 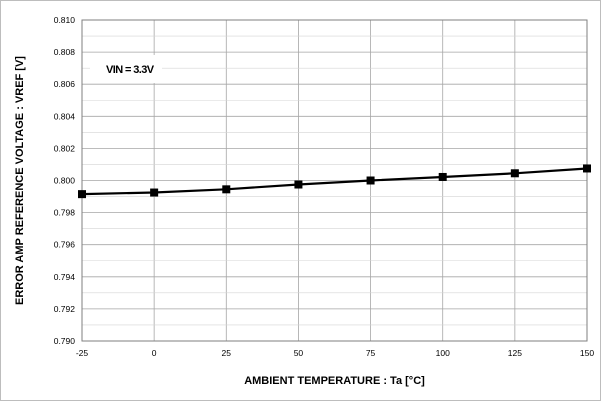 I want to click on annotation-background, so click(x=126, y=69).